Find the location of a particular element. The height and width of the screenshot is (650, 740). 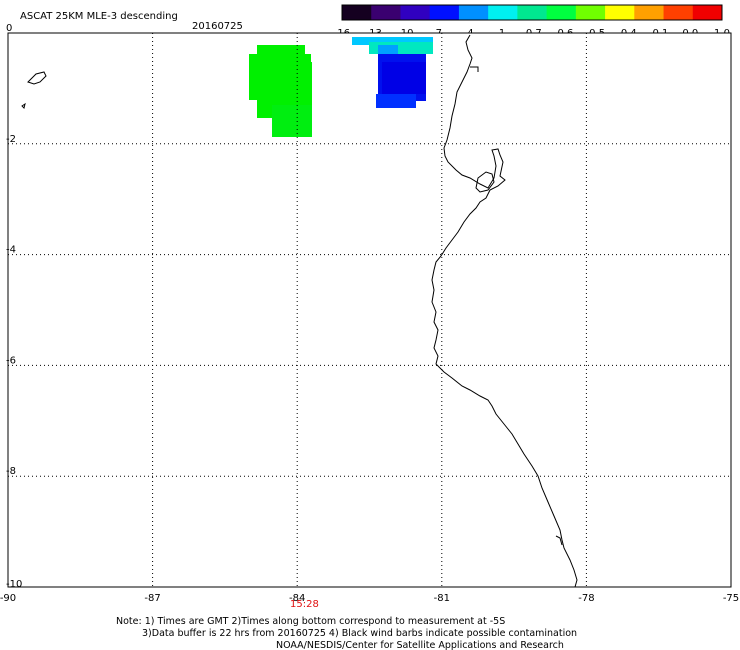

pass-time-label: 15:28 is located at coordinates (304, 604).